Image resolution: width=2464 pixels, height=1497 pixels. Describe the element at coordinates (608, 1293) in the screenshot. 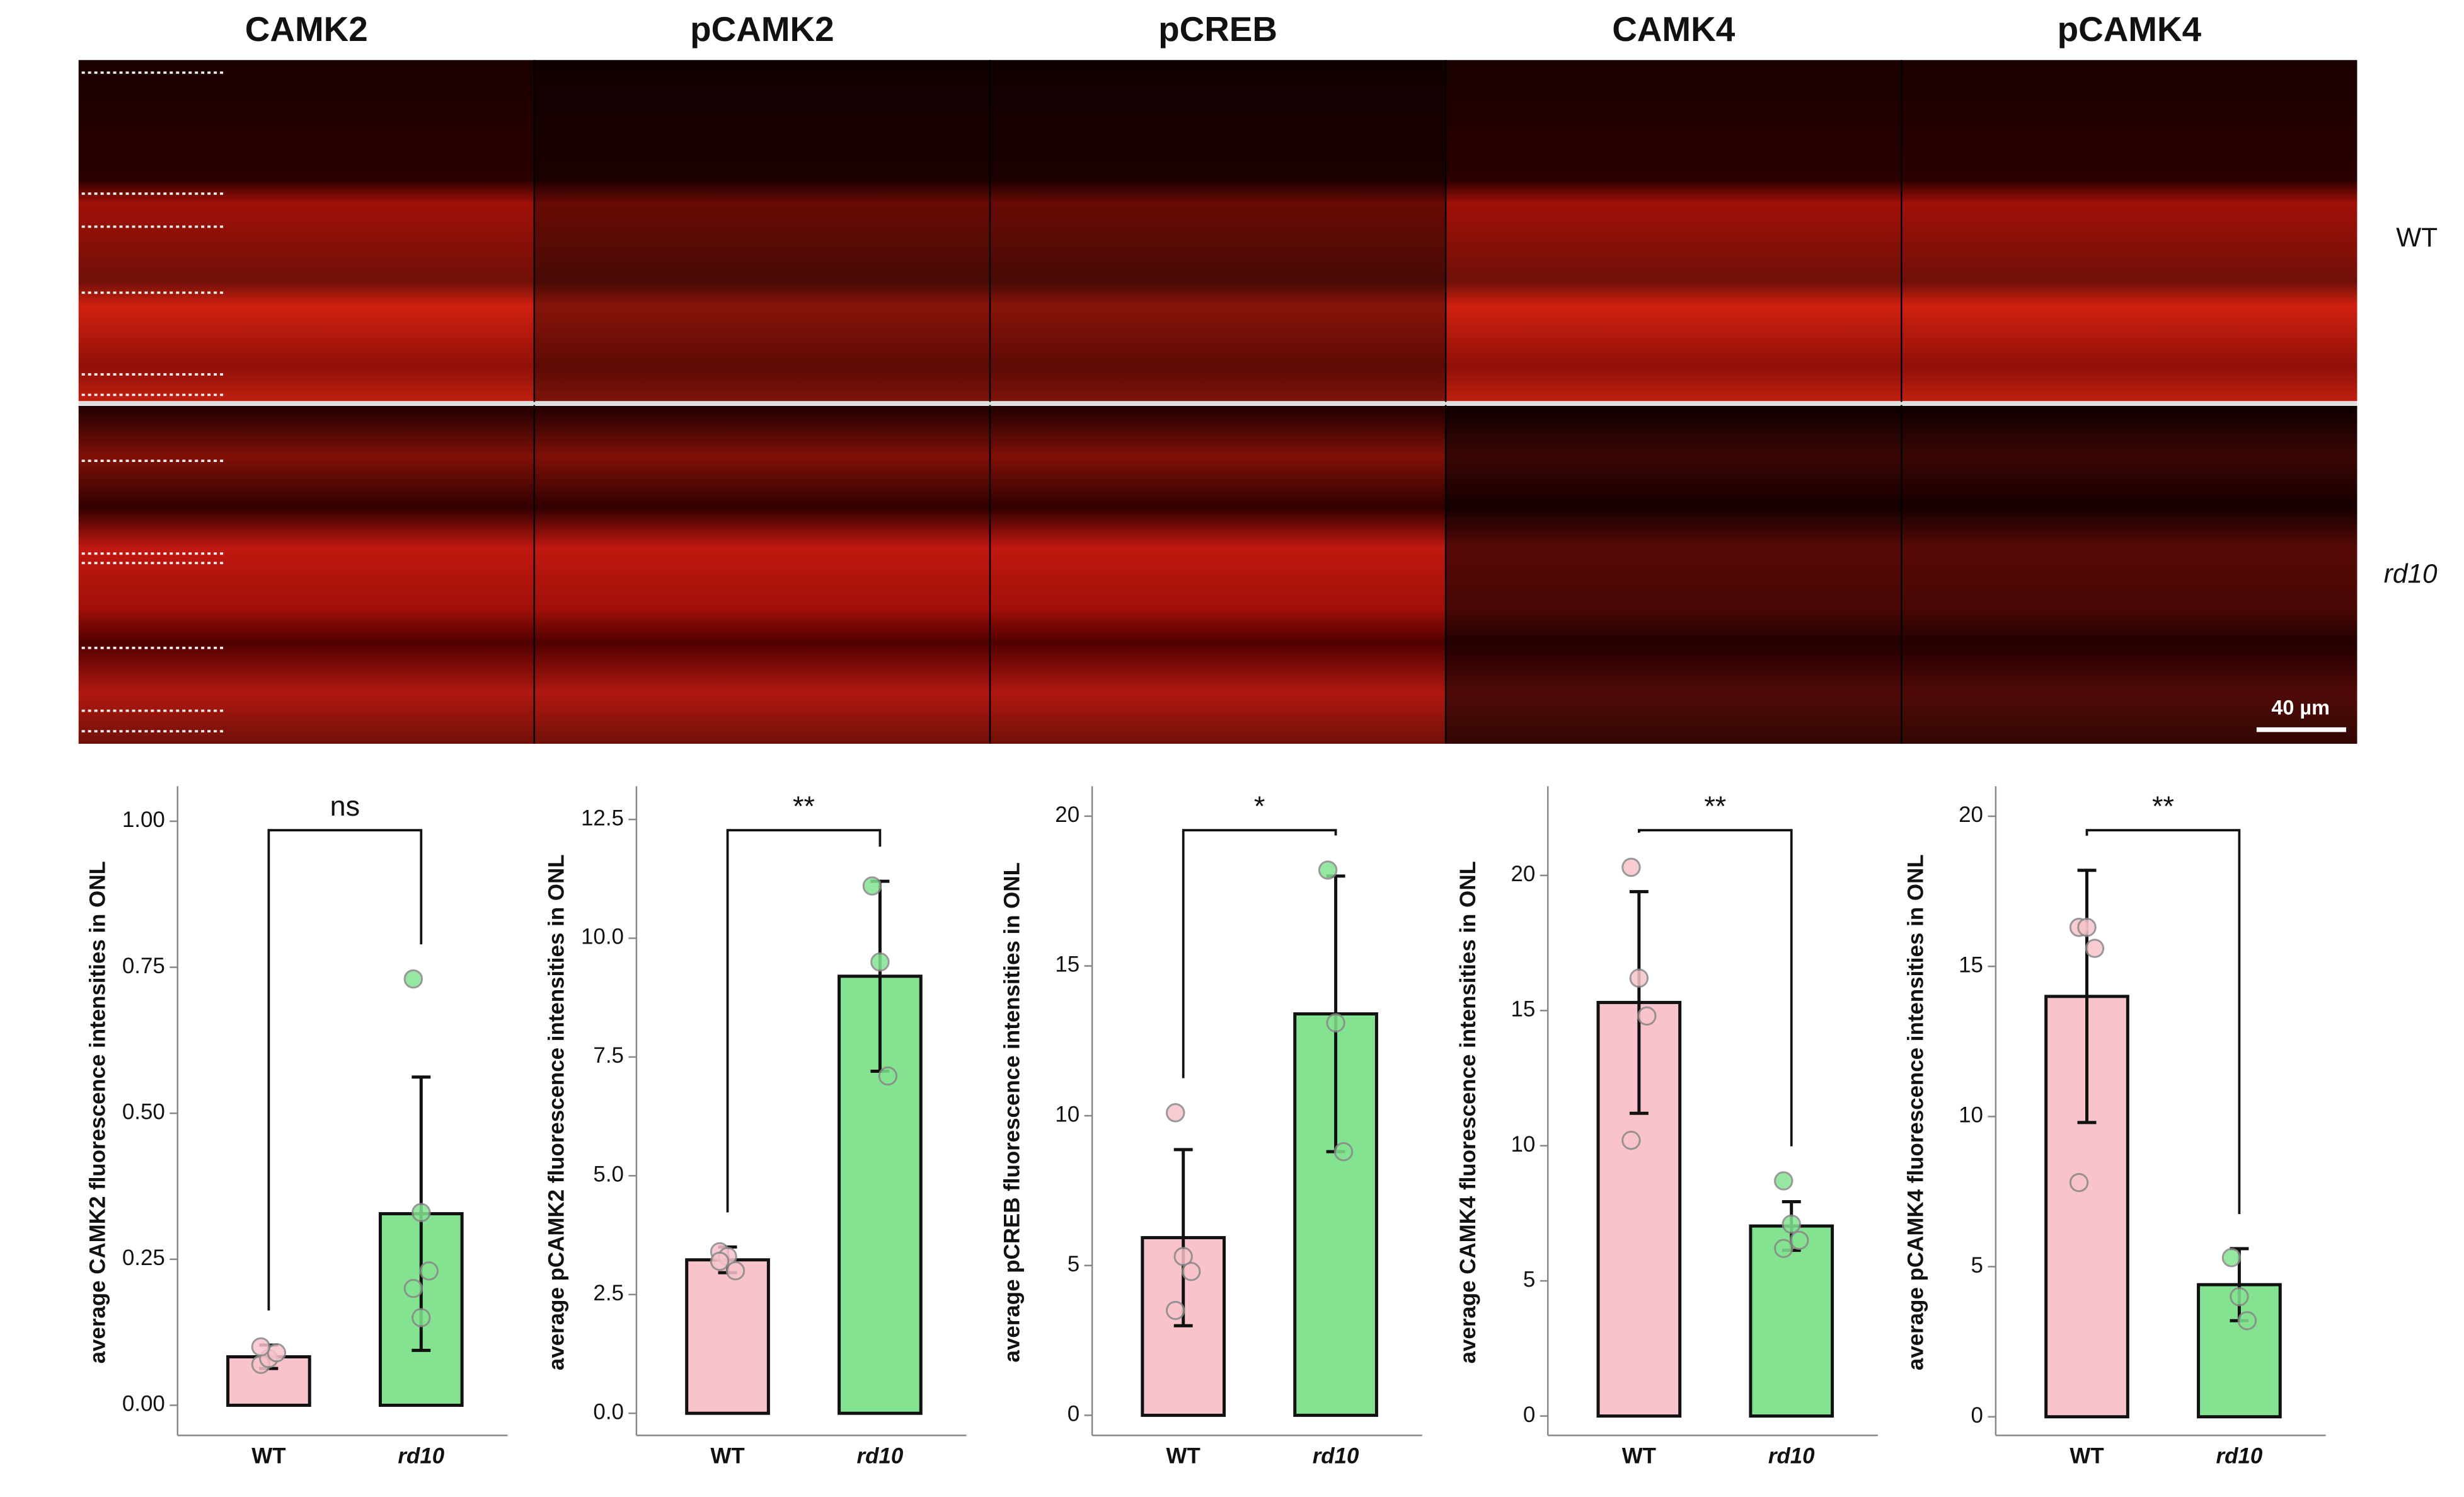

I see `y-tick-label: 2.5` at that location.